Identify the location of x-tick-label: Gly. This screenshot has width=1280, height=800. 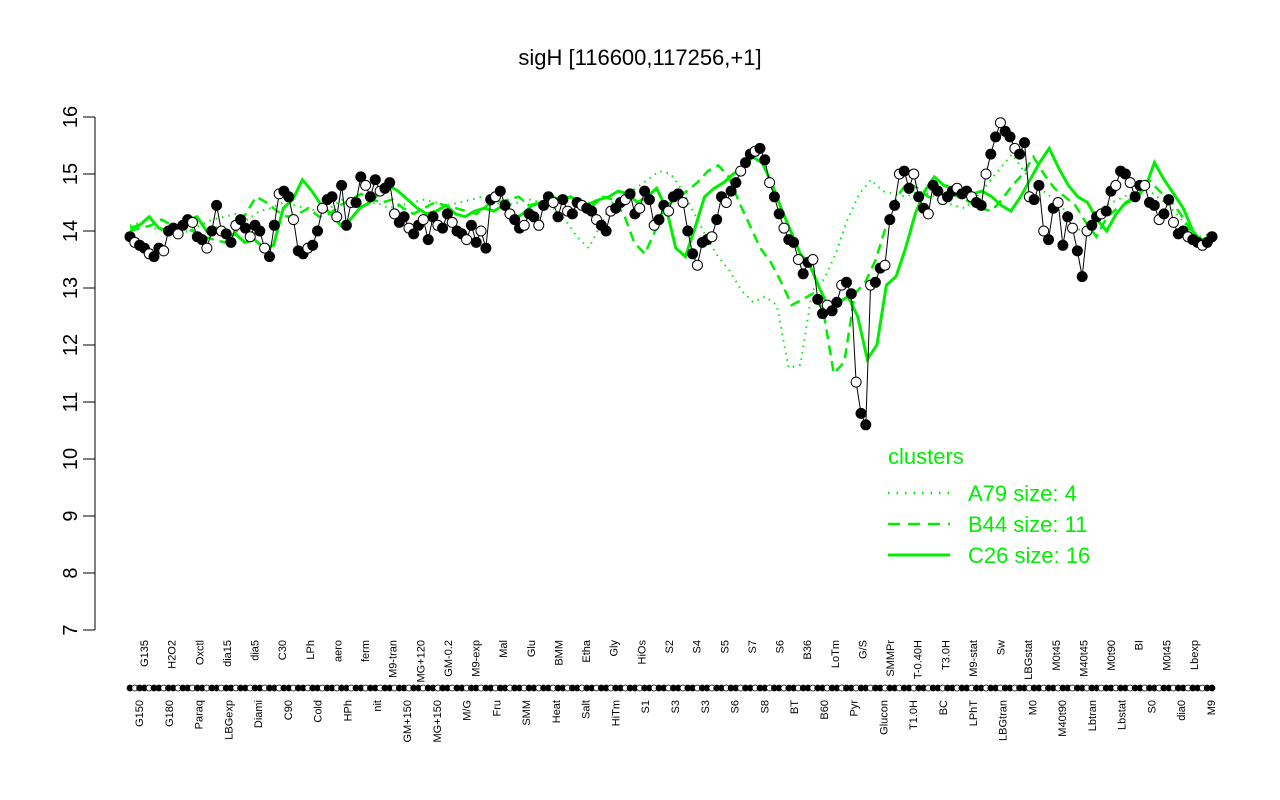
(615, 648).